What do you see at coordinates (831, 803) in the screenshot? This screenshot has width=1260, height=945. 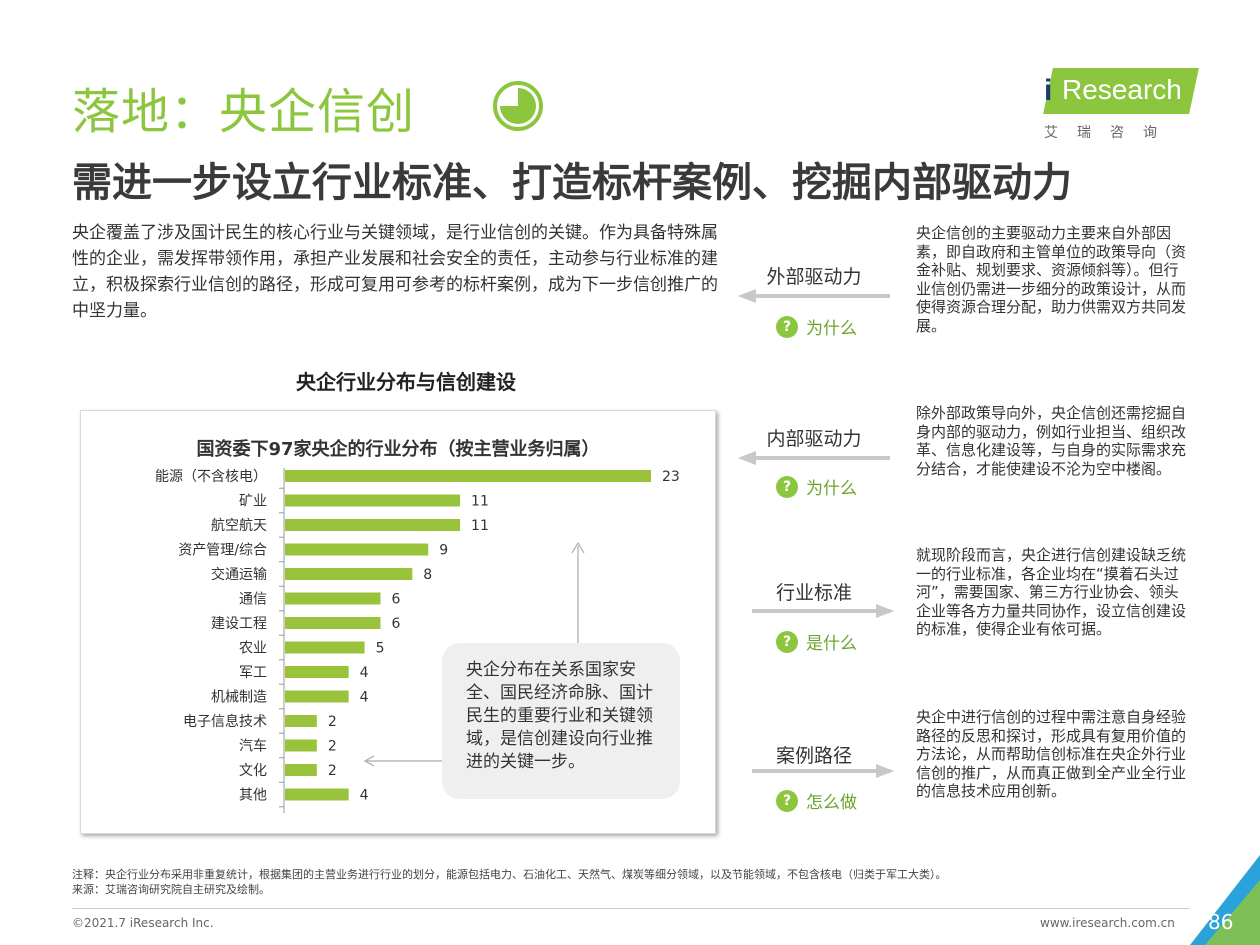 I see `question-text: 怎么做` at bounding box center [831, 803].